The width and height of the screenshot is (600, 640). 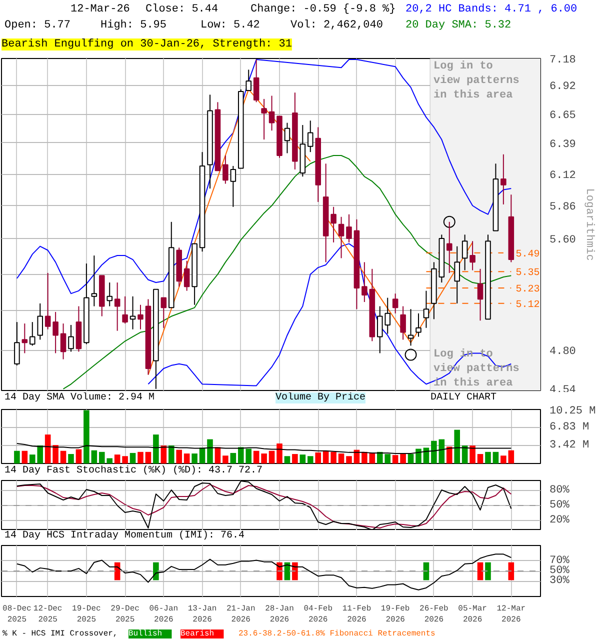 I want to click on text: 20 Day SMA: 5.32, so click(x=459, y=26).